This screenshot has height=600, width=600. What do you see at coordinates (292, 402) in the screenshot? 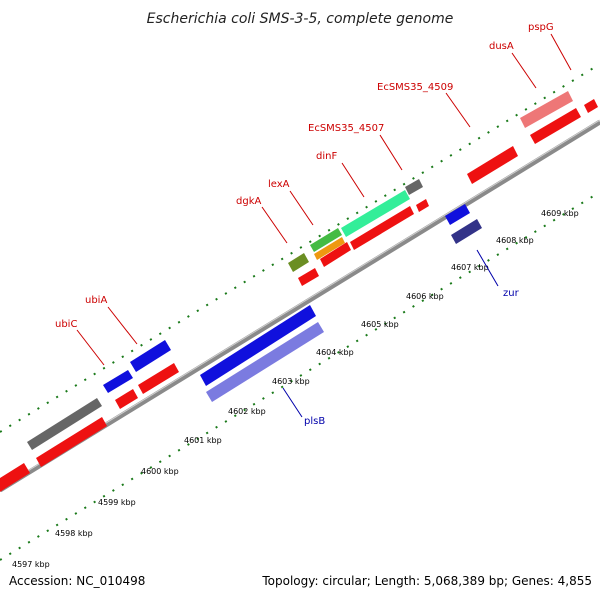
I see `plsB-leader` at bounding box center [292, 402].